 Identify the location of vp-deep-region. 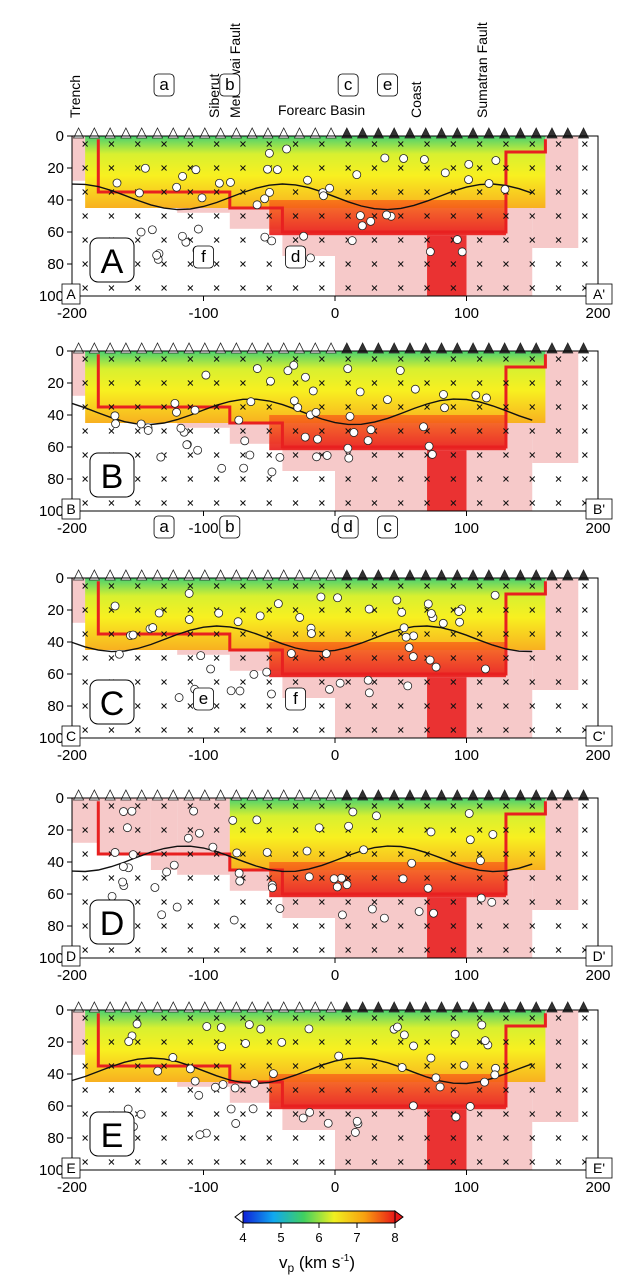
(446, 265).